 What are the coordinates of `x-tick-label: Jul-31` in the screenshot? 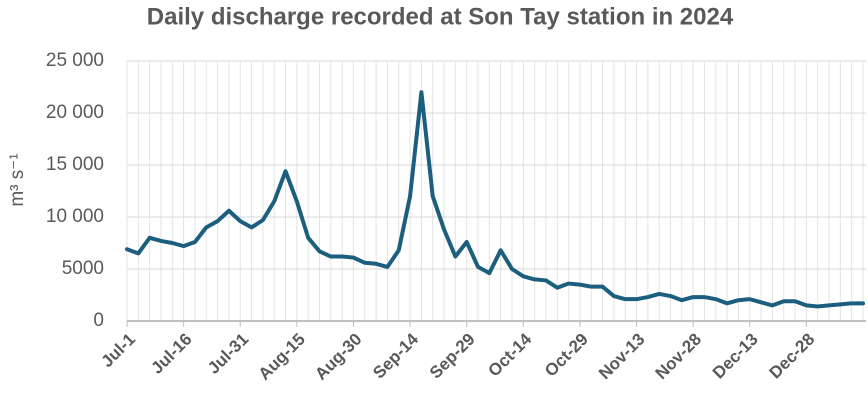 It's located at (228, 354).